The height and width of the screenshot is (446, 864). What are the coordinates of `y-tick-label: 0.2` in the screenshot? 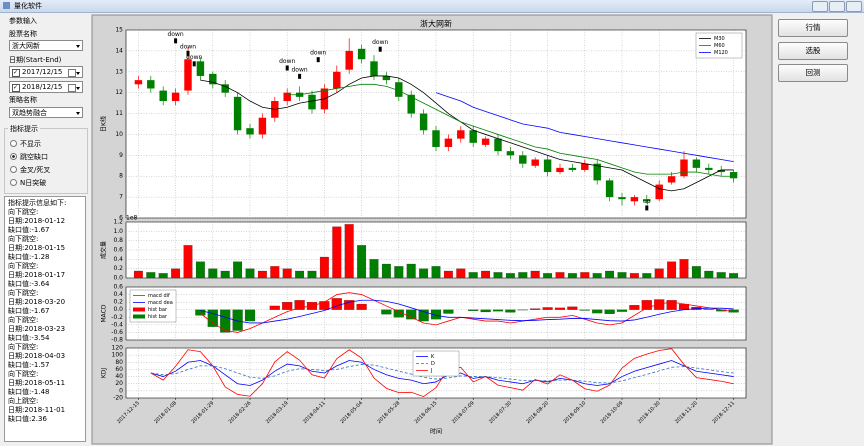 It's located at (118, 302).